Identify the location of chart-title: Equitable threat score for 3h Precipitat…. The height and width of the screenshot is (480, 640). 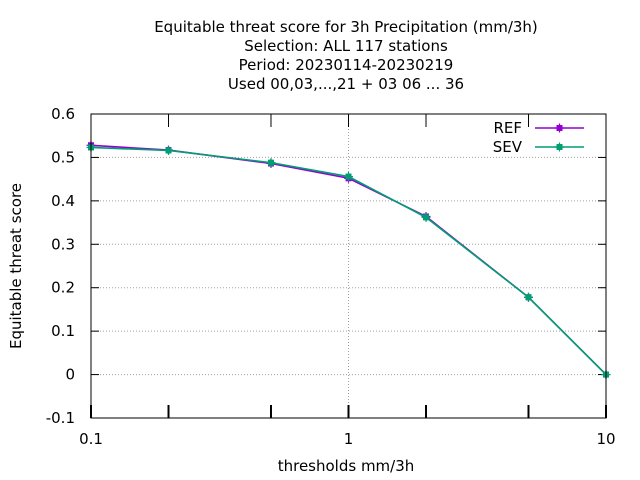
(346, 55).